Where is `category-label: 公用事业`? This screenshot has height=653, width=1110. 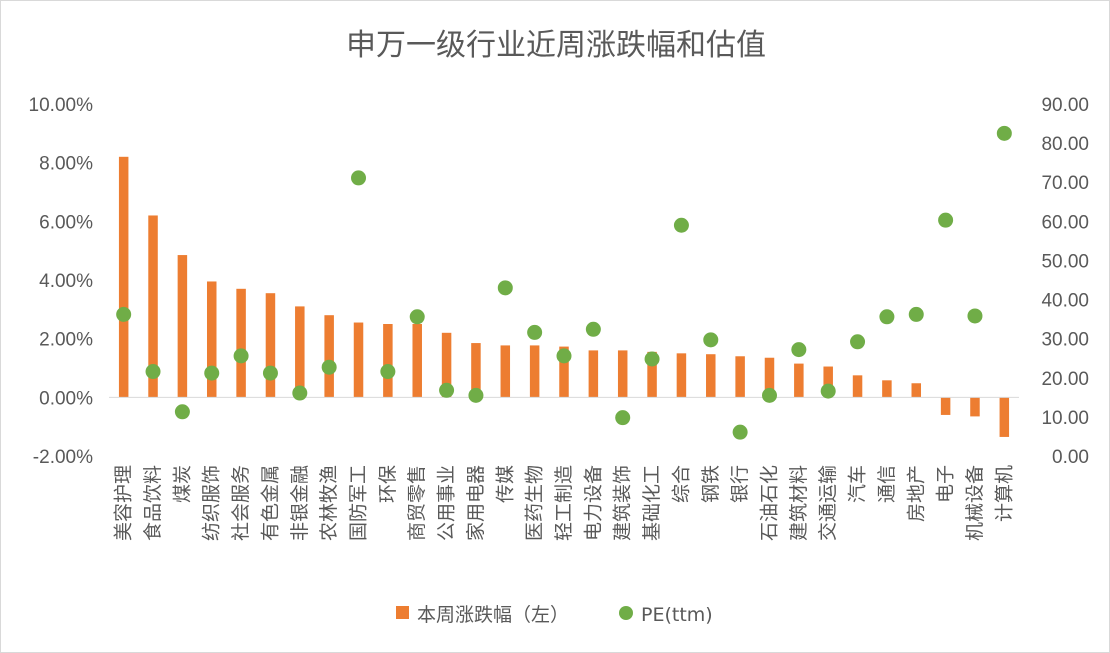
category-label: 公用事业 is located at coordinates (447, 503).